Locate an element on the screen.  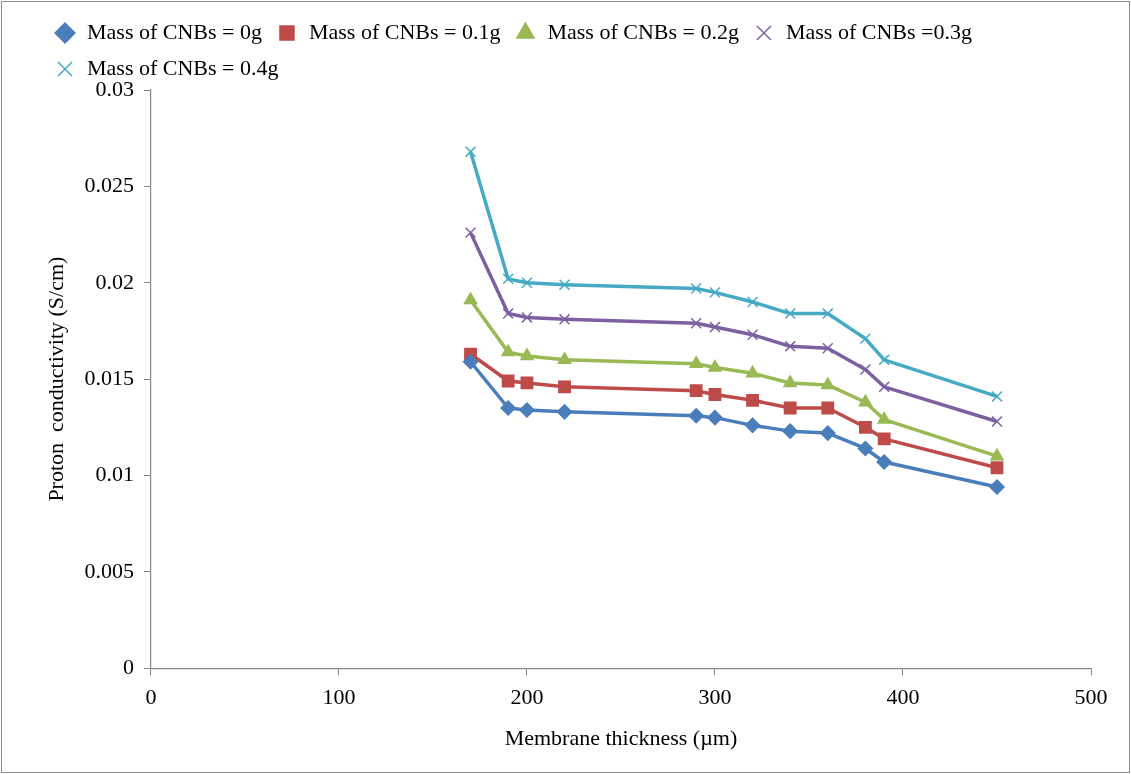
x-axis-title: Membrane thickness (µm) is located at coordinates (621, 737).